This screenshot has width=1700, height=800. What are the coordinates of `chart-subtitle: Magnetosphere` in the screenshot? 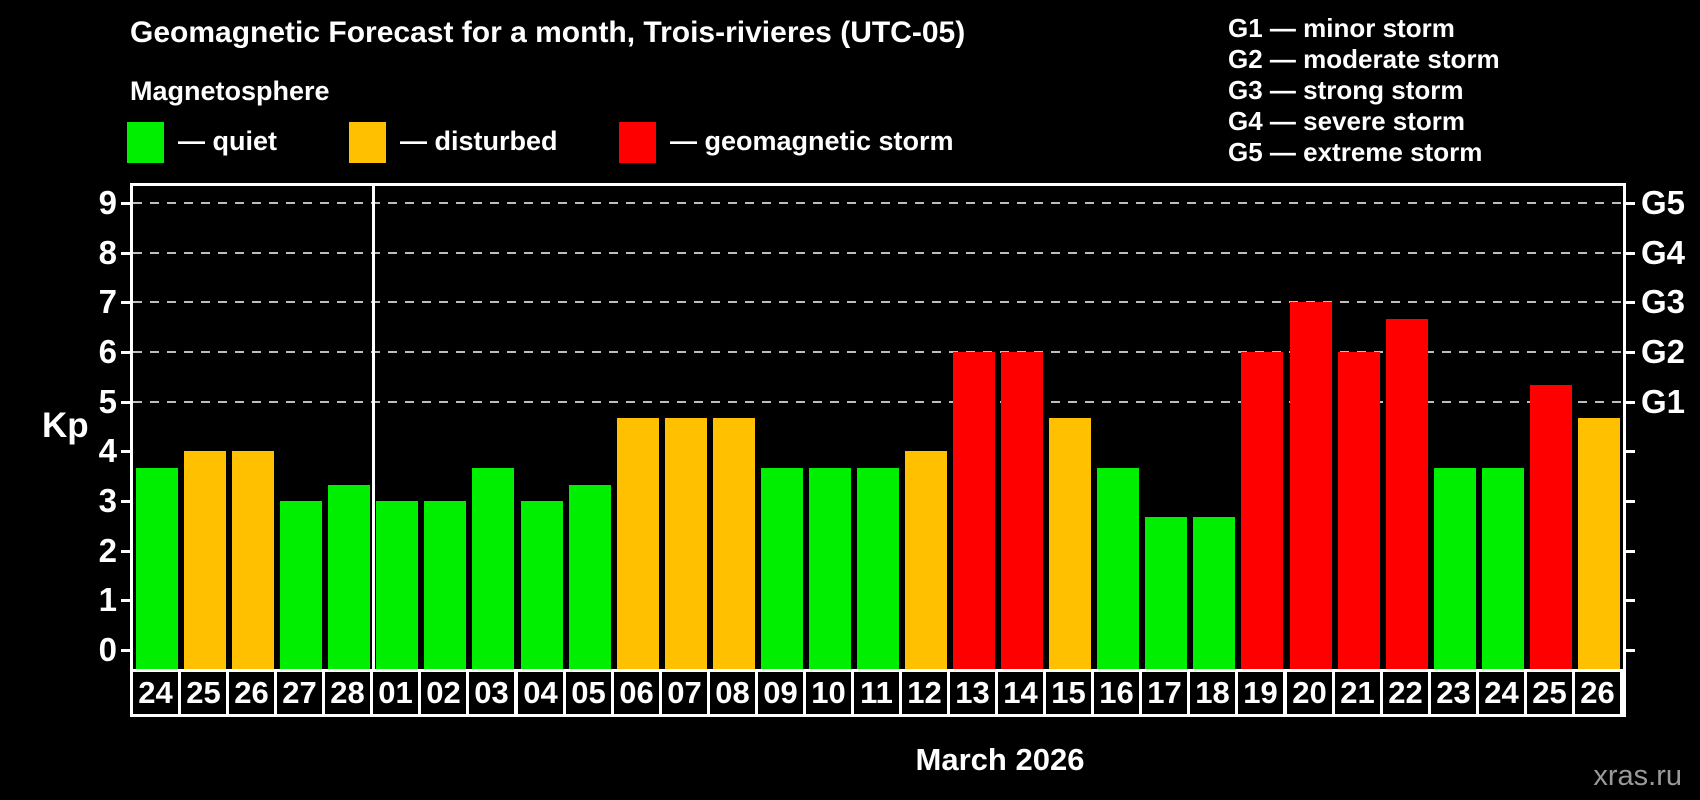 It's located at (230, 91).